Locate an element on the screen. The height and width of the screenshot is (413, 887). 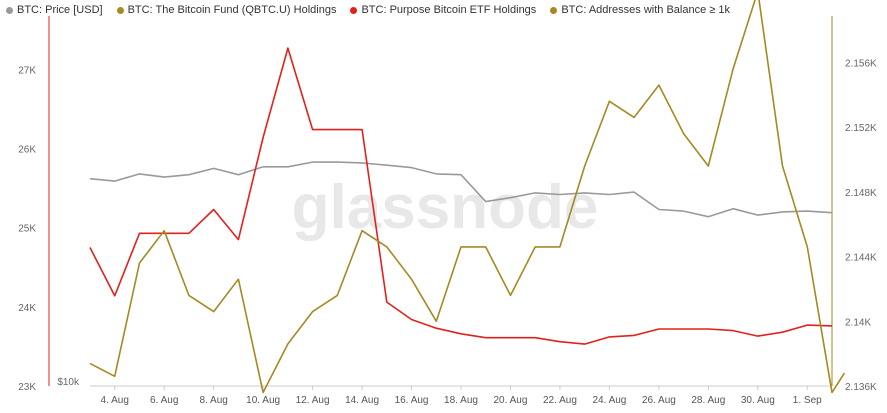
legend-label: BTC: The Bitcoin Fund (QBTC.U) Holdings is located at coordinates (232, 10).